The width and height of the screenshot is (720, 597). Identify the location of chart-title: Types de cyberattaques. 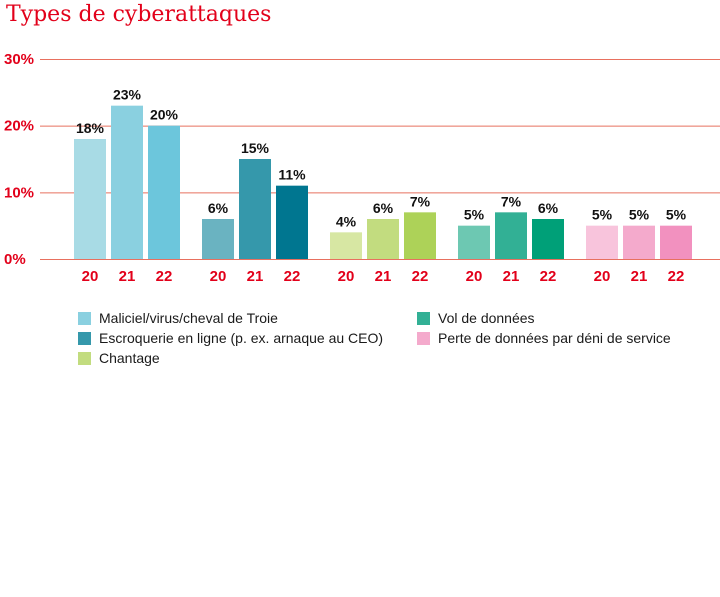
(139, 14).